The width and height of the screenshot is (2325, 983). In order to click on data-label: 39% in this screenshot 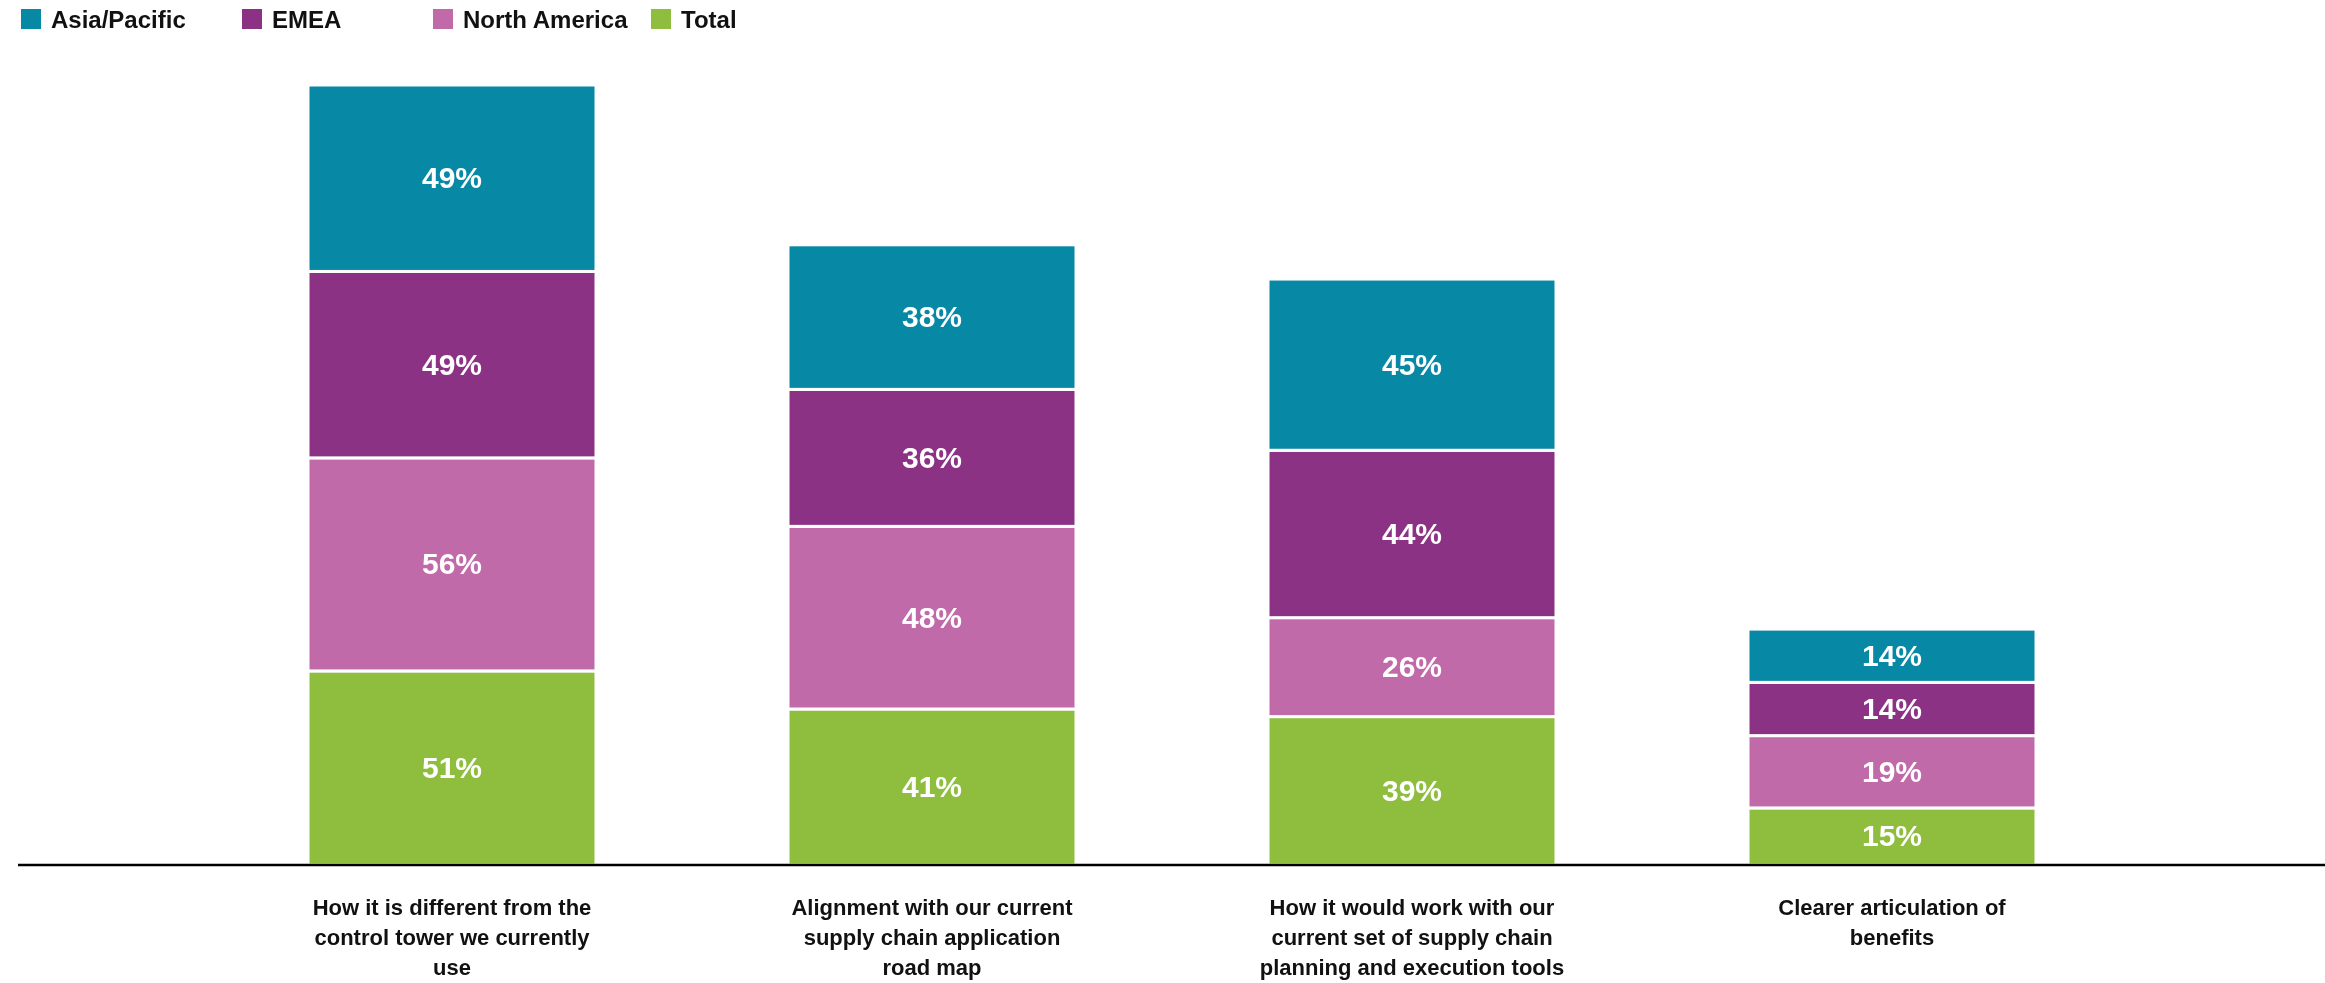, I will do `click(1412, 790)`.